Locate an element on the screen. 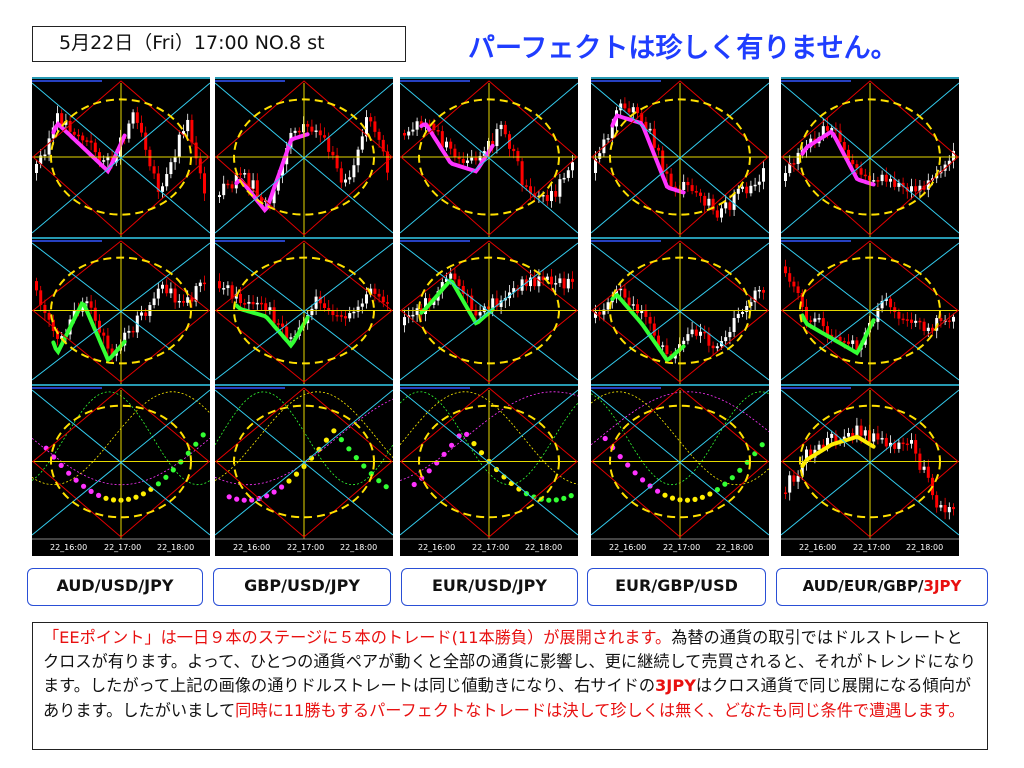  chart-panel-gbp-usd-jpy: 22_16:00 22_17:00 22_18:00 is located at coordinates (304, 316).